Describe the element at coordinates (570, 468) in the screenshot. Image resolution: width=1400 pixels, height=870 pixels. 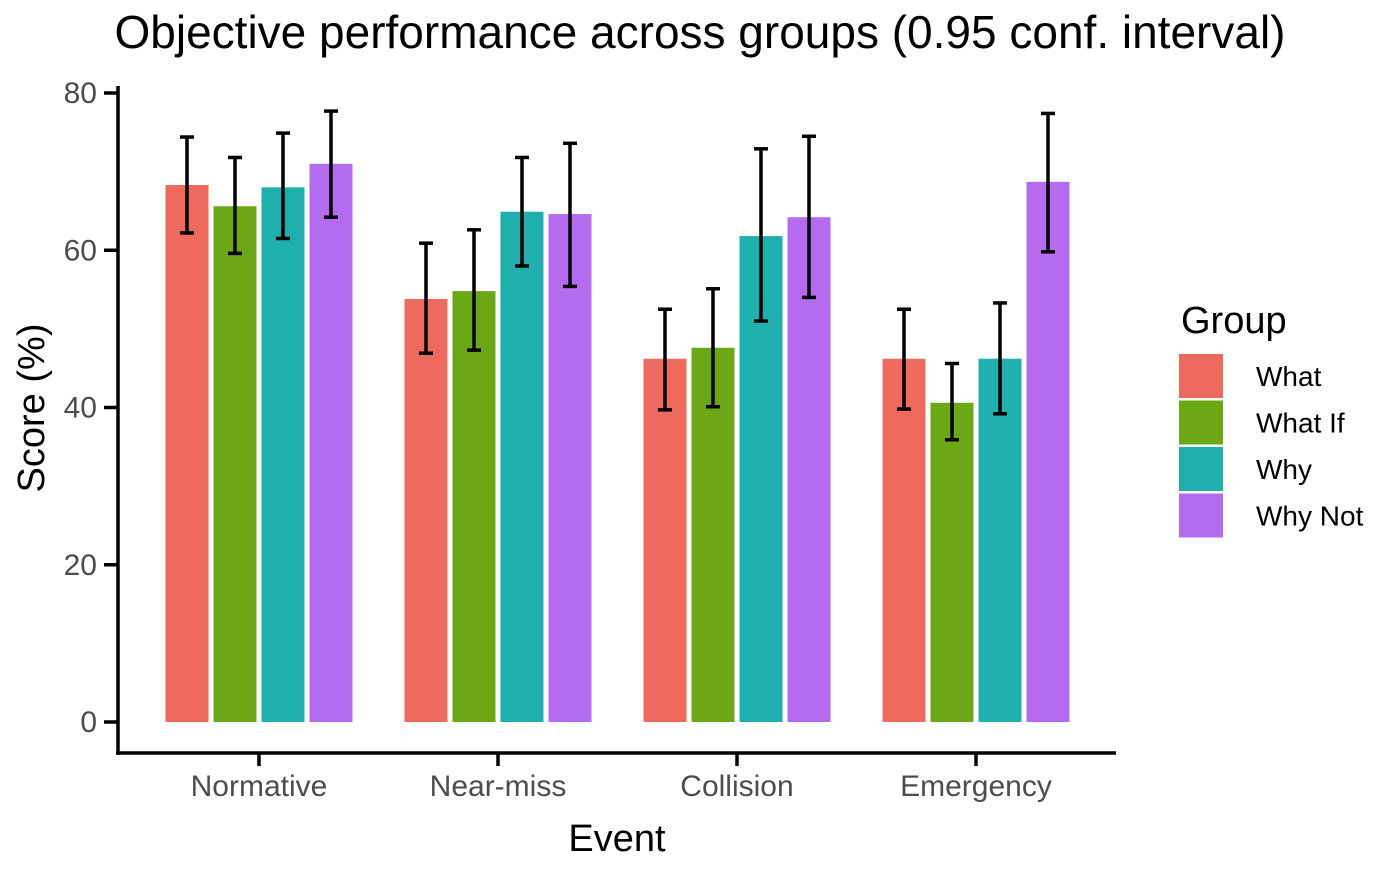
I see `bar-why-not-near-miss` at that location.